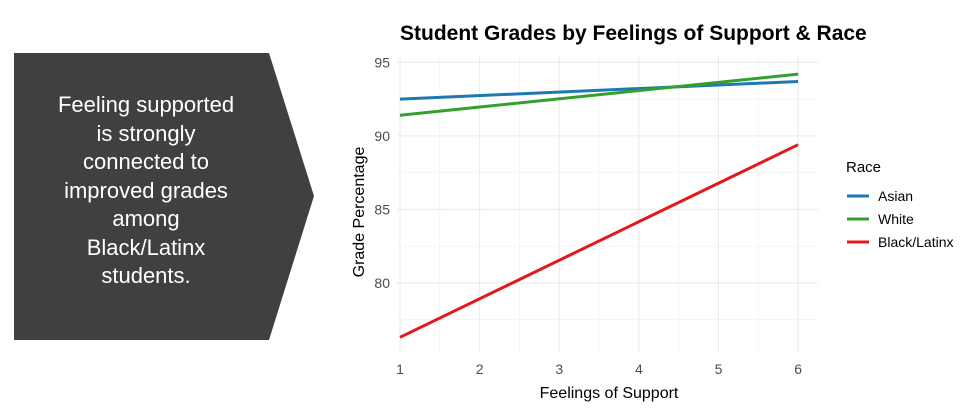  I want to click on legend-label: White, so click(896, 219).